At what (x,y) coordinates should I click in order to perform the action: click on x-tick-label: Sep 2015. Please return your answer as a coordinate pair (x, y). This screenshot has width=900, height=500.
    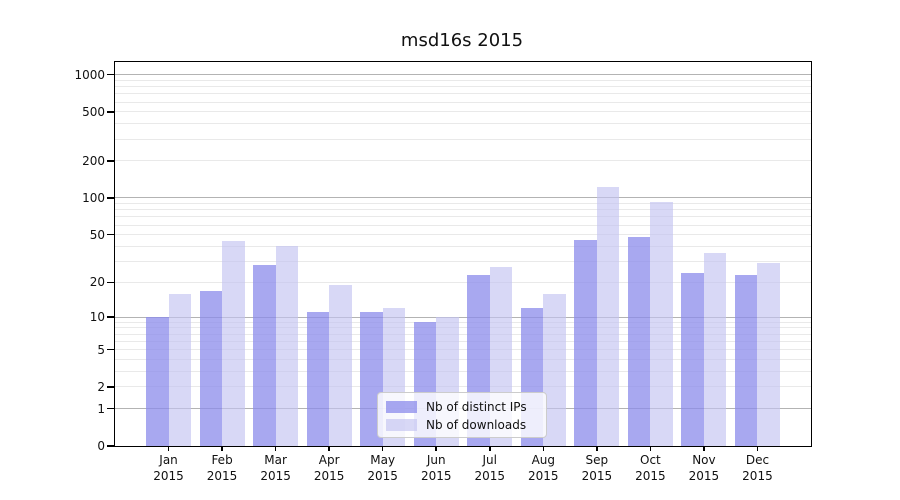
    Looking at the image, I should click on (597, 468).